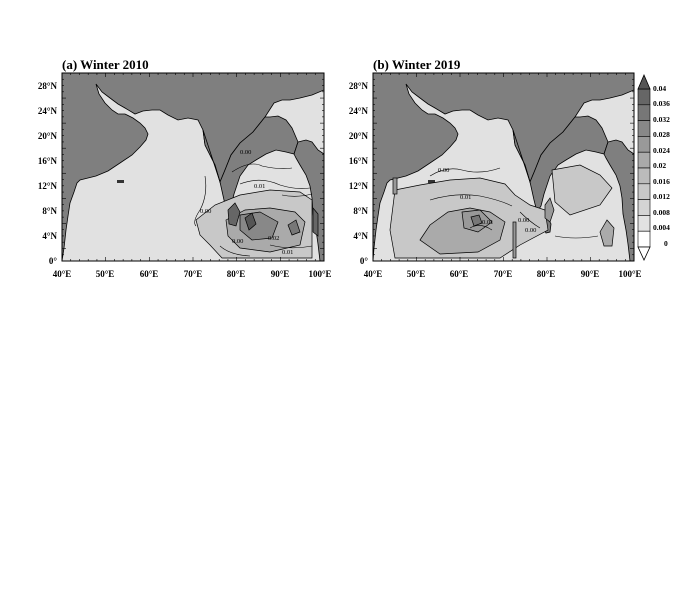 The image size is (692, 597). What do you see at coordinates (661, 227) in the screenshot?
I see `colorbar-label: 0.004` at bounding box center [661, 227].